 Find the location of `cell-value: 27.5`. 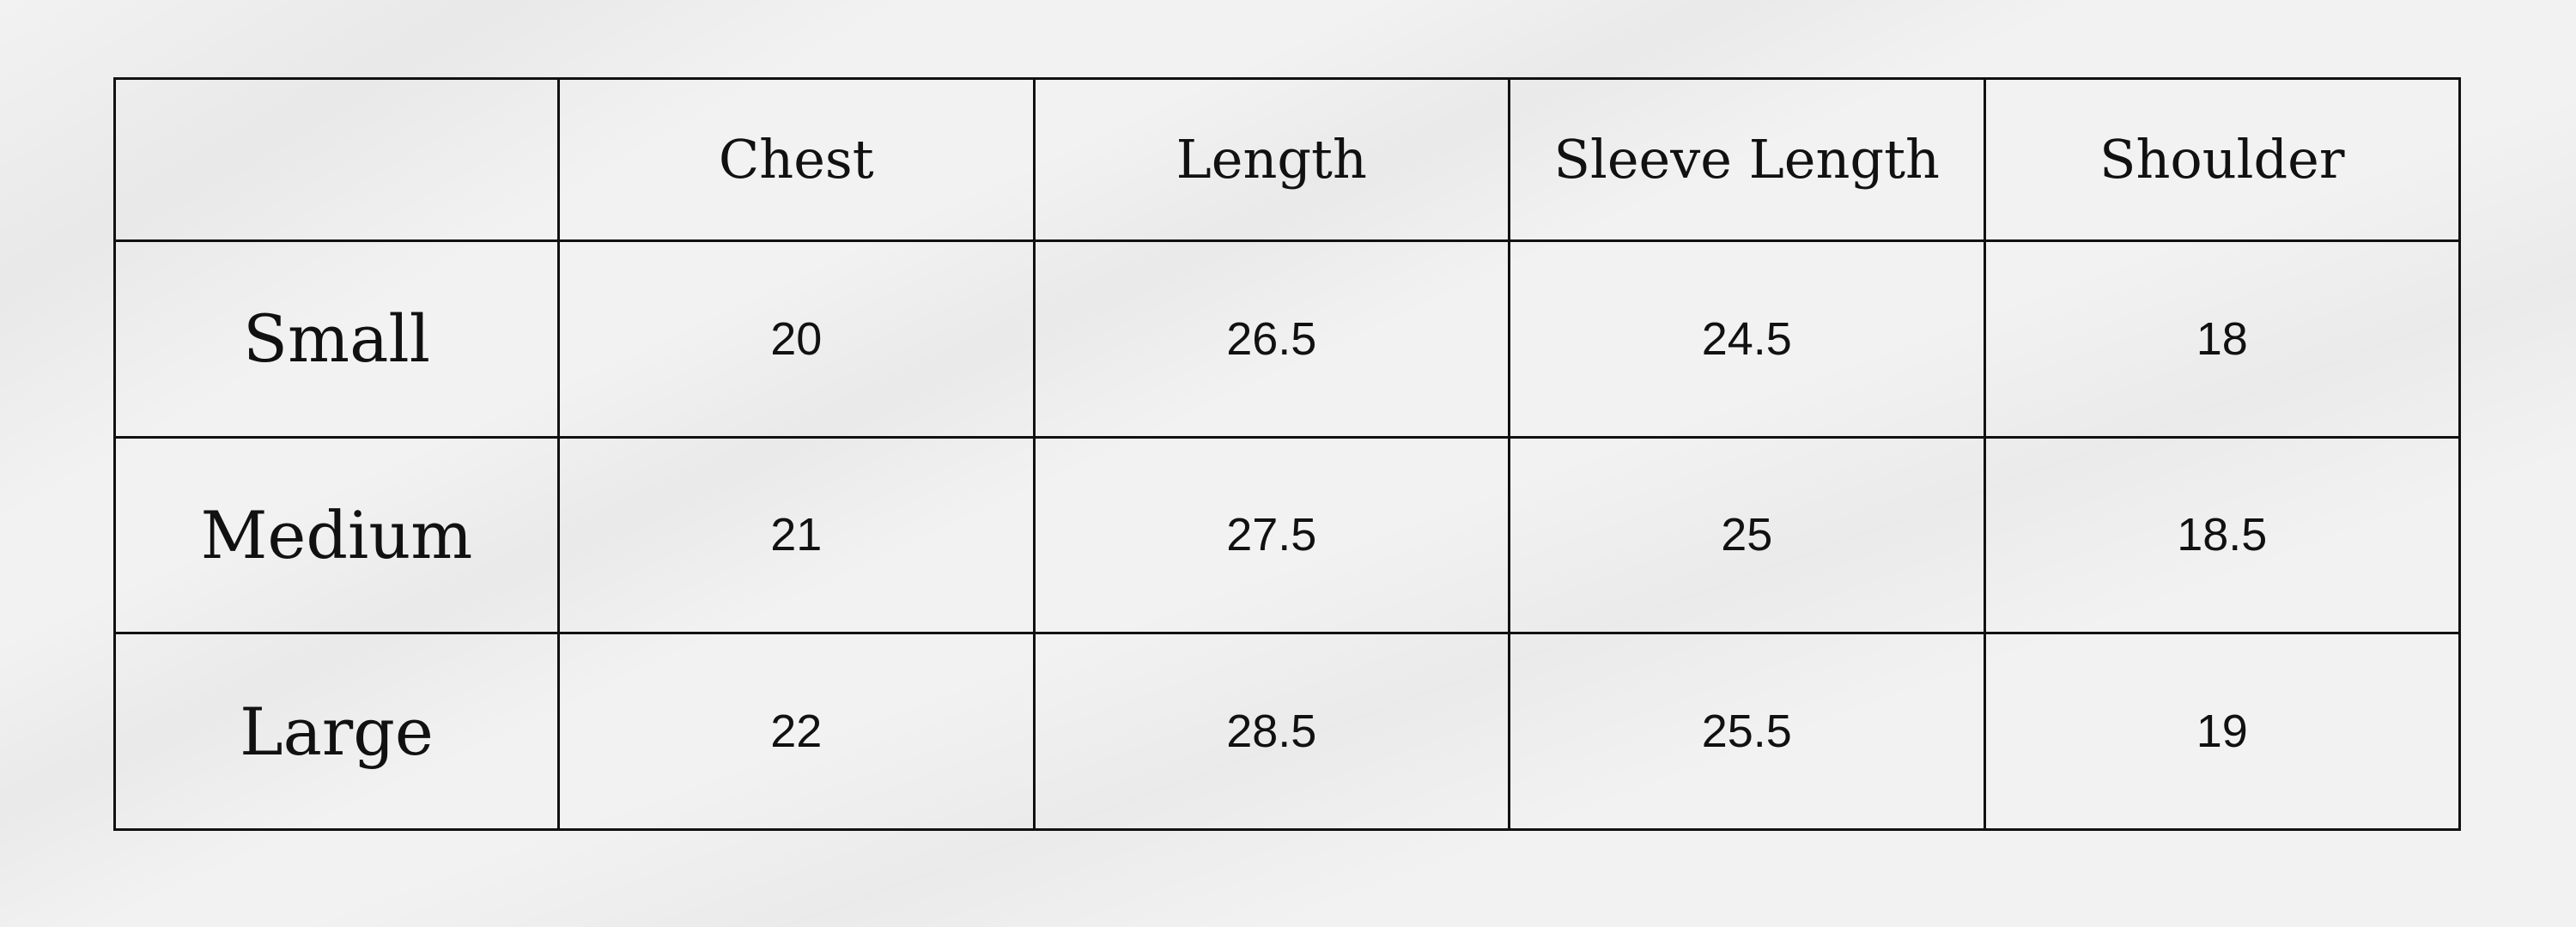

cell-value: 27.5 is located at coordinates (1271, 535).